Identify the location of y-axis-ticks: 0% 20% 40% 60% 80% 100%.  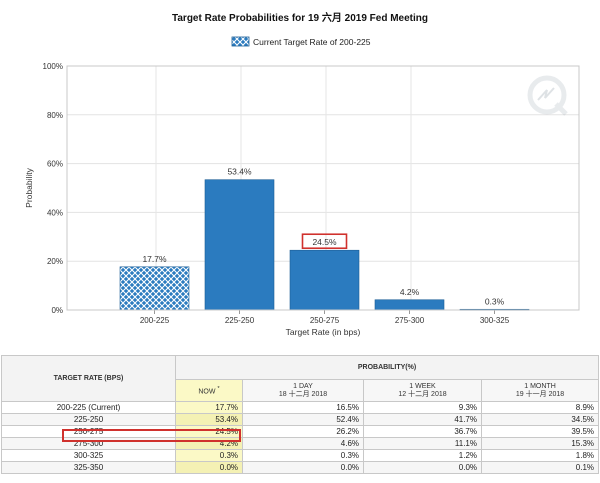
(53, 188).